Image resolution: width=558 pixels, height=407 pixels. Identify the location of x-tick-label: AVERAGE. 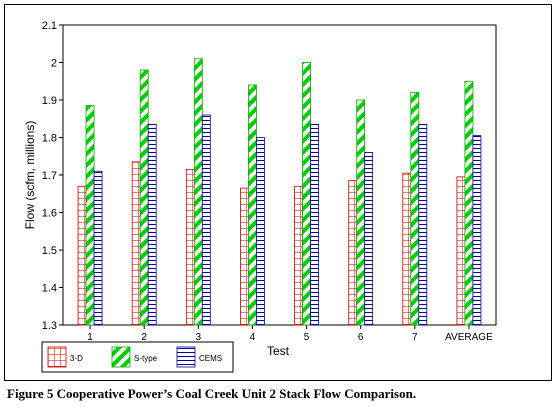
(469, 337).